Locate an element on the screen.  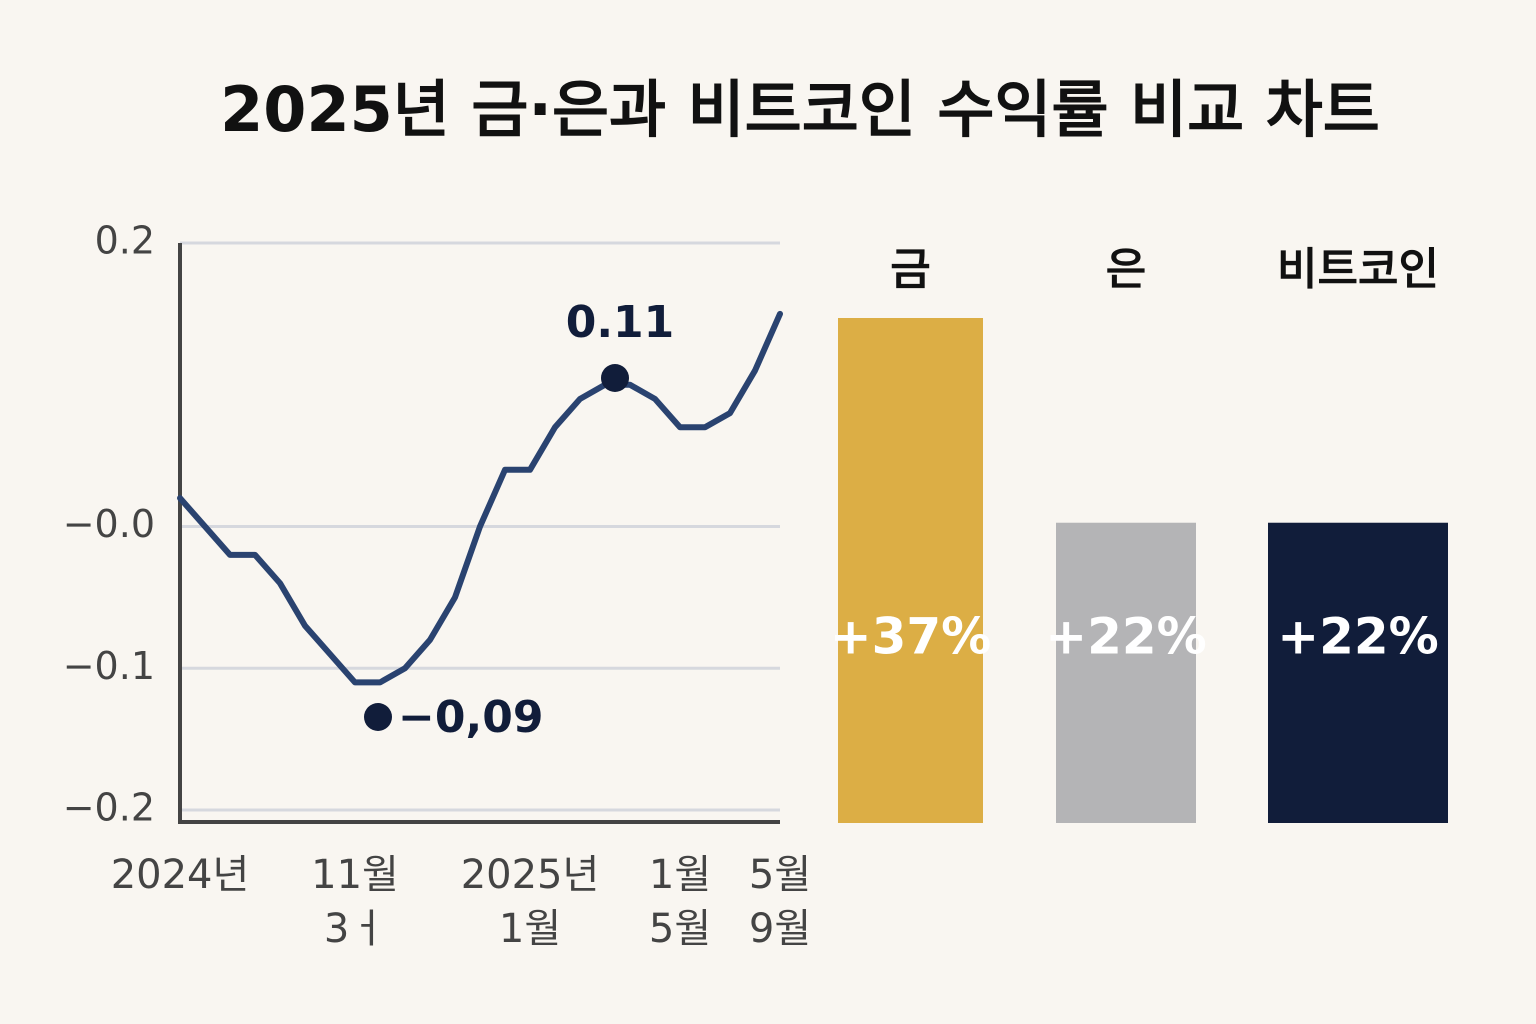
bar-category-label: 은 is located at coordinates (1126, 269).